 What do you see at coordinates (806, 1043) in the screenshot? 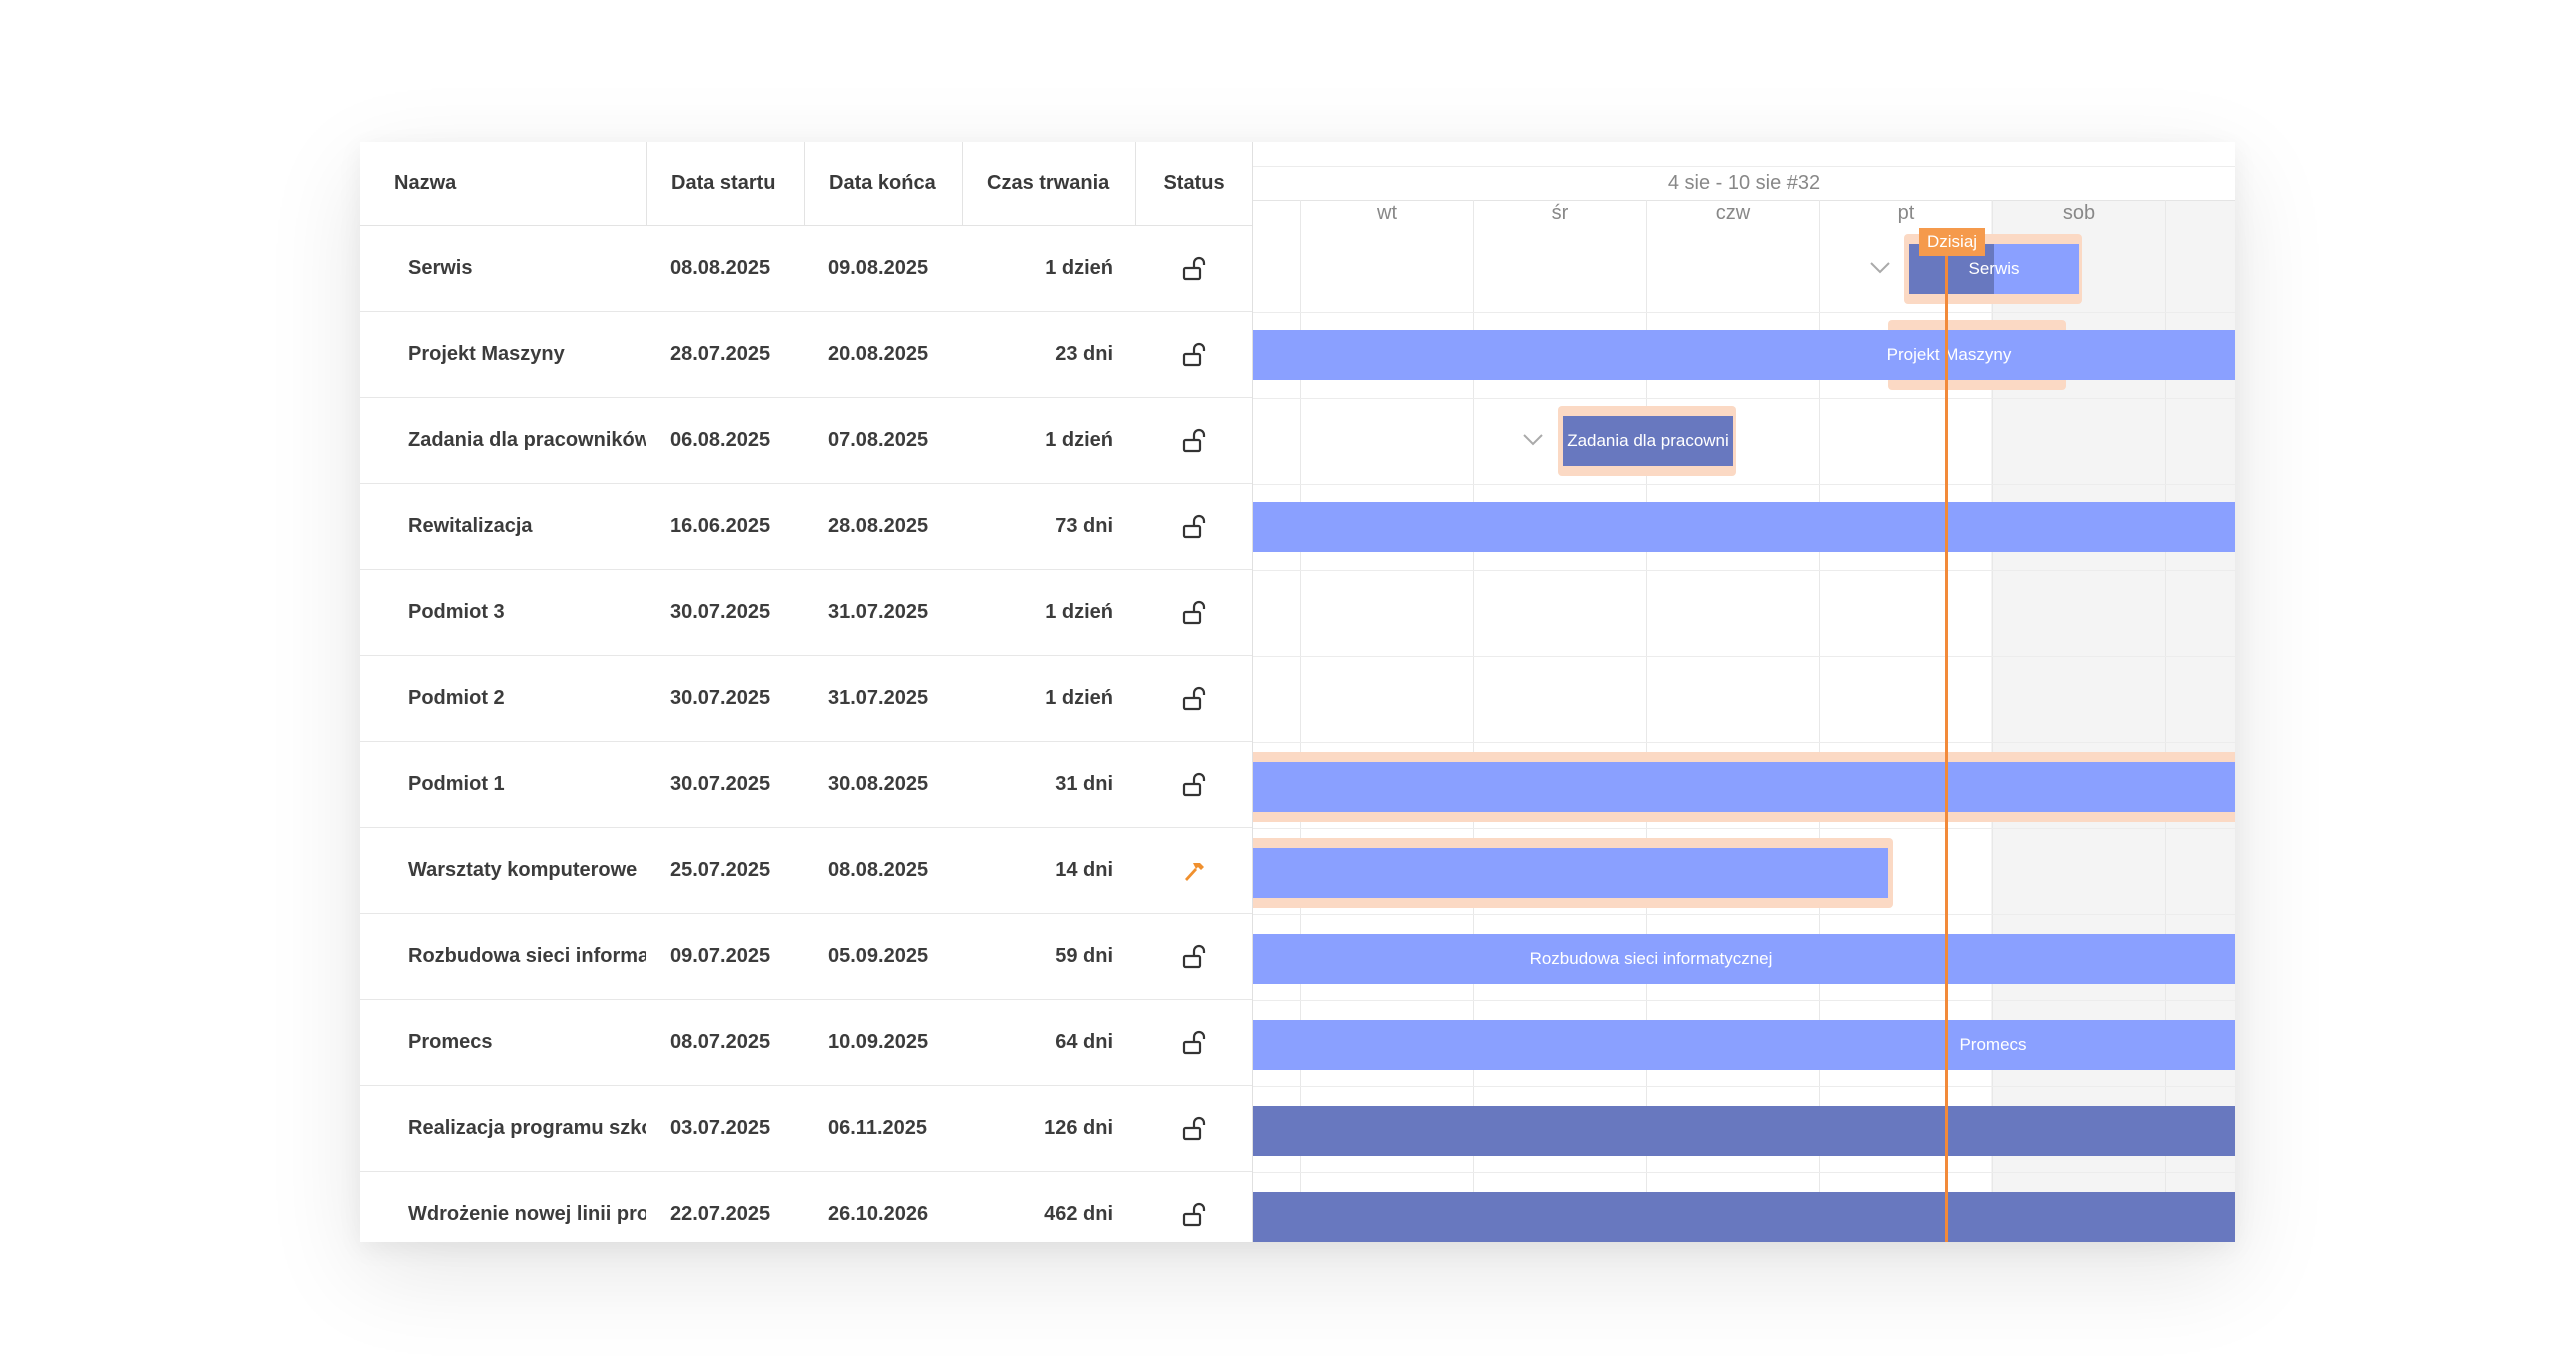
I see `table-row: Promecs 08.07.2025 10.09.2025 64 dni` at bounding box center [806, 1043].